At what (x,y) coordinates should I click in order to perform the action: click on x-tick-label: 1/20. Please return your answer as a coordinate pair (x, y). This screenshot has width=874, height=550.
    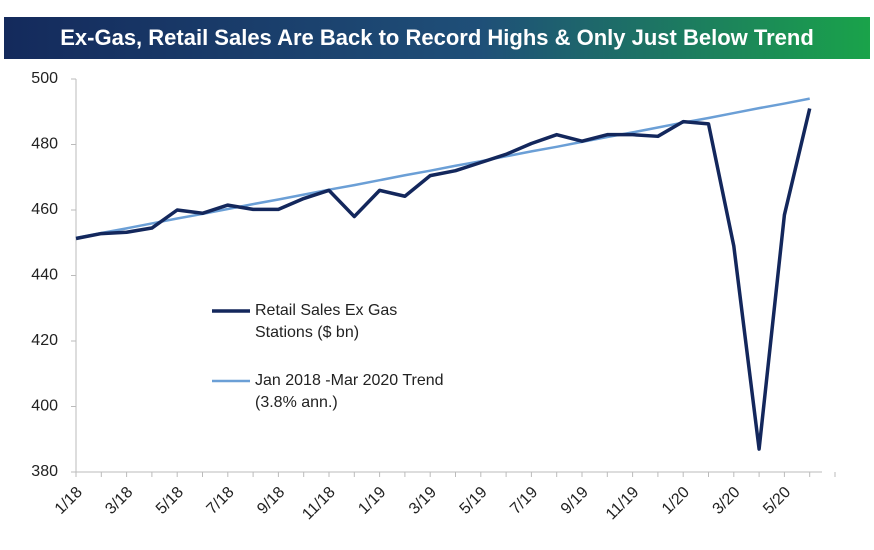
    Looking at the image, I should click on (676, 501).